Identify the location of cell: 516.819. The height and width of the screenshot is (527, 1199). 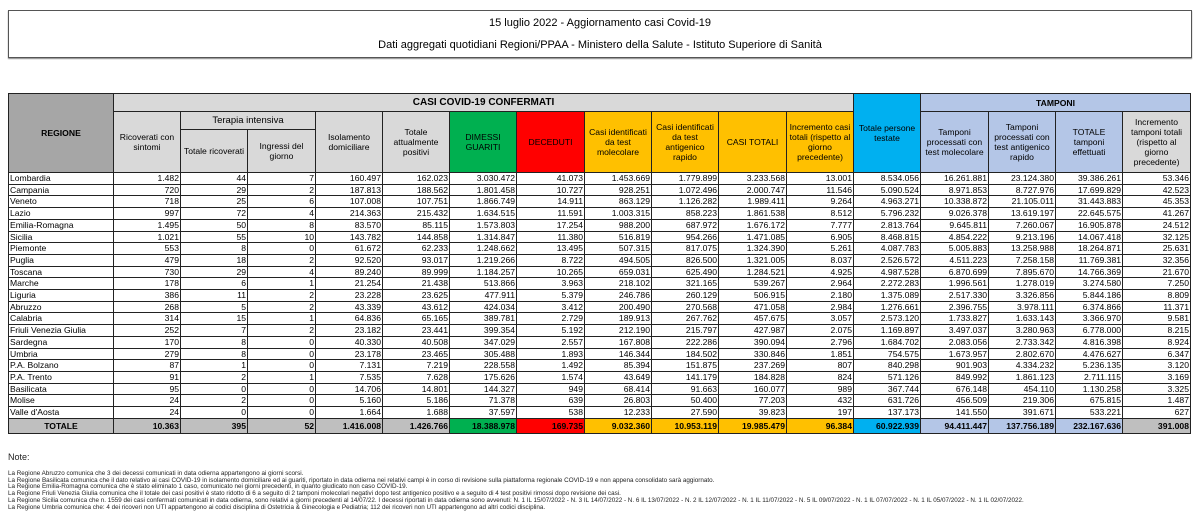
(618, 237).